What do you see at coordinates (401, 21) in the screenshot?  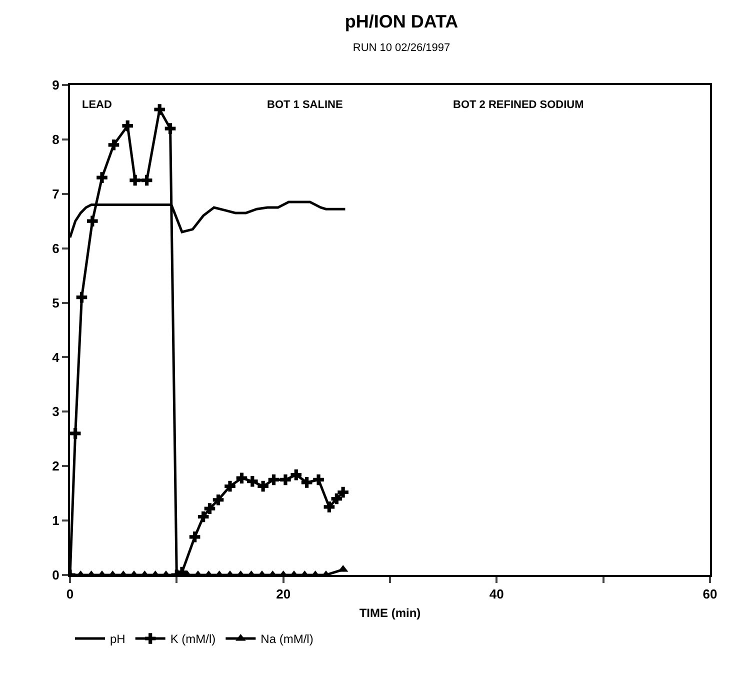 I see `chart-title: pH/ION DATA` at bounding box center [401, 21].